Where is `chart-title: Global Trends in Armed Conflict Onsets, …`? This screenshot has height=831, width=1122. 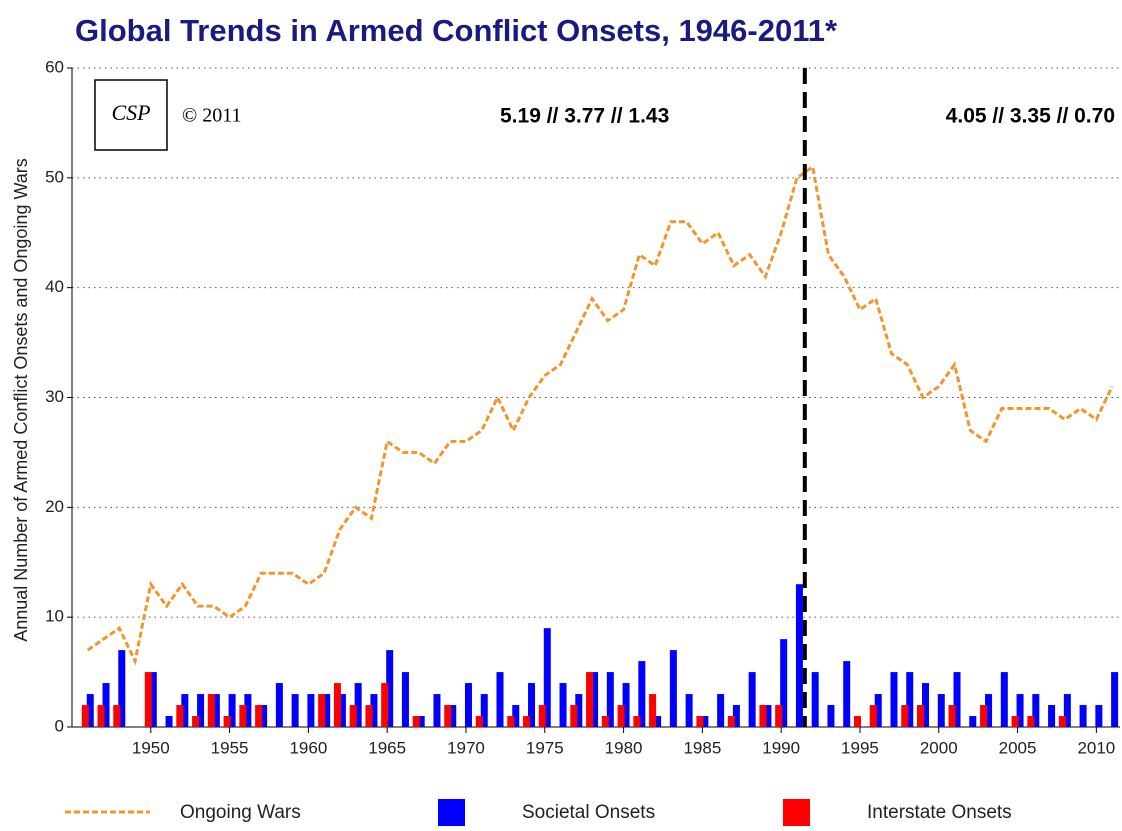
chart-title: Global Trends in Armed Conflict Onsets, … is located at coordinates (456, 30).